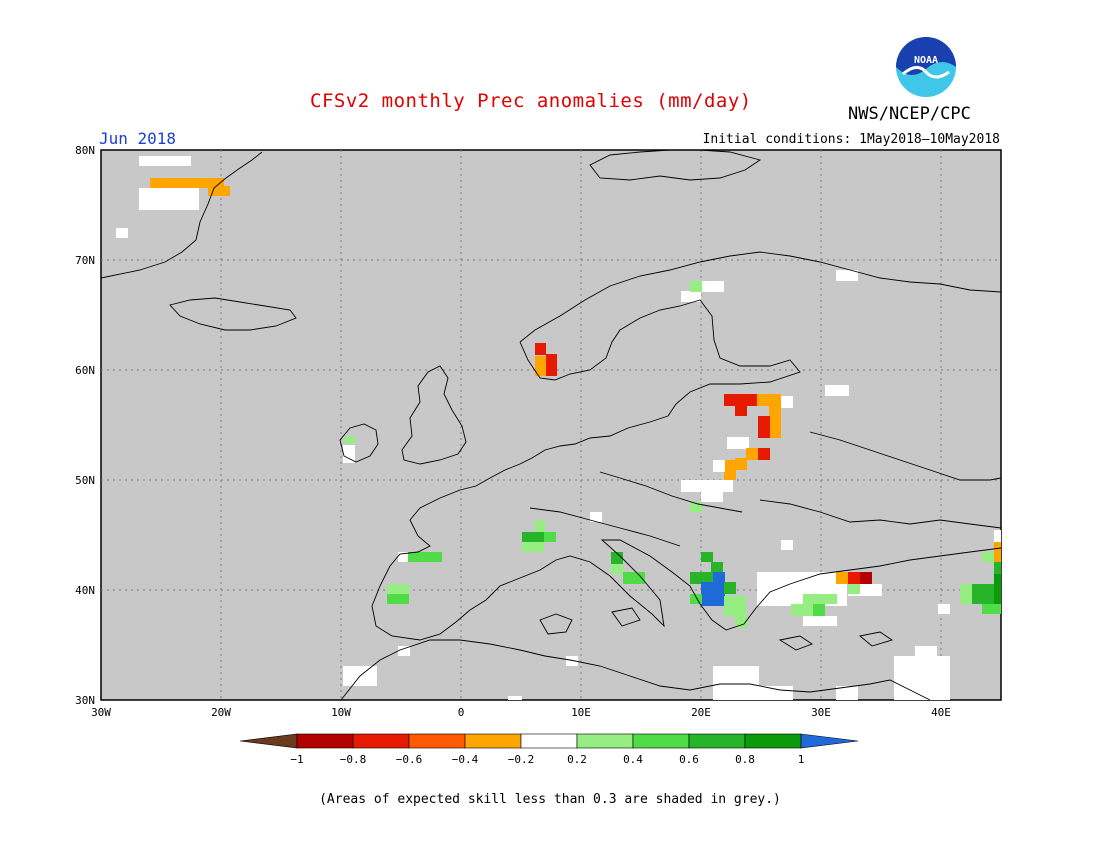 The width and height of the screenshot is (1100, 850). I want to click on forecast-month: Jun 2018, so click(138, 138).